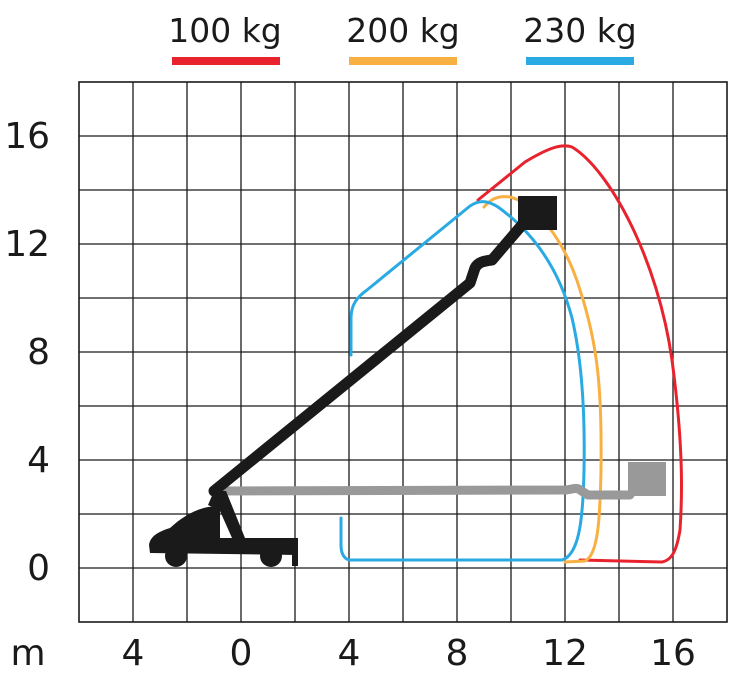  Describe the element at coordinates (38, 460) in the screenshot. I see `y-tick-label: 4` at that location.